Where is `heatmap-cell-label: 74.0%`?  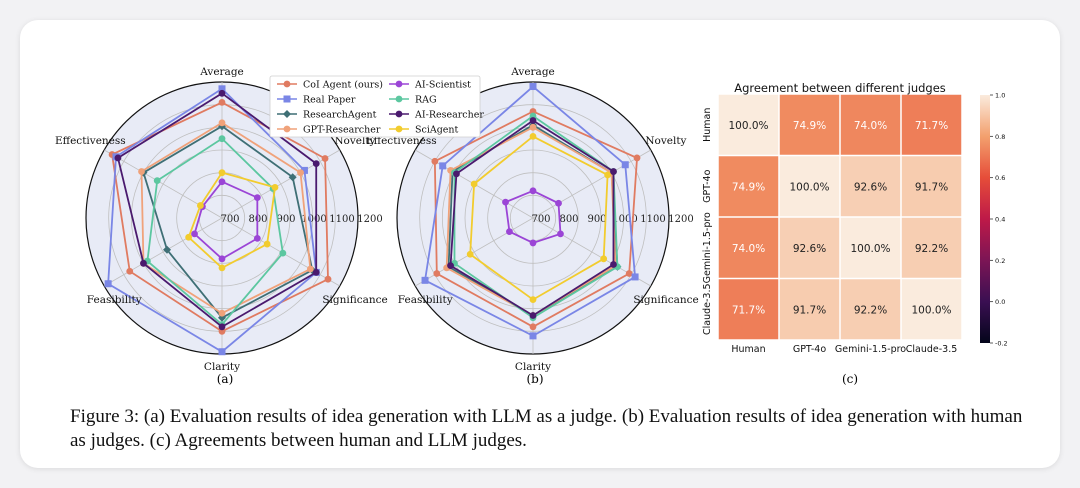
heatmap-cell-label: 74.0% is located at coordinates (870, 126).